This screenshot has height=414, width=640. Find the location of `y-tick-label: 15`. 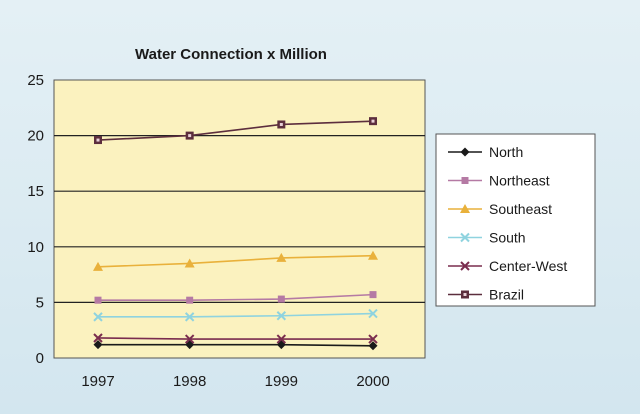

y-tick-label: 15 is located at coordinates (35, 191).